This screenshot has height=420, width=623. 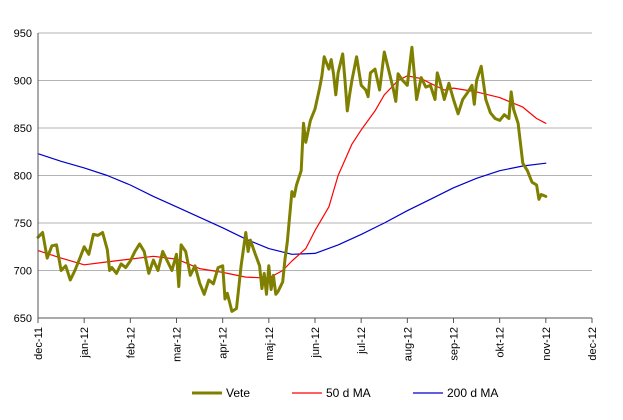 I want to click on x-tick-label: maj-12, so click(x=270, y=344).